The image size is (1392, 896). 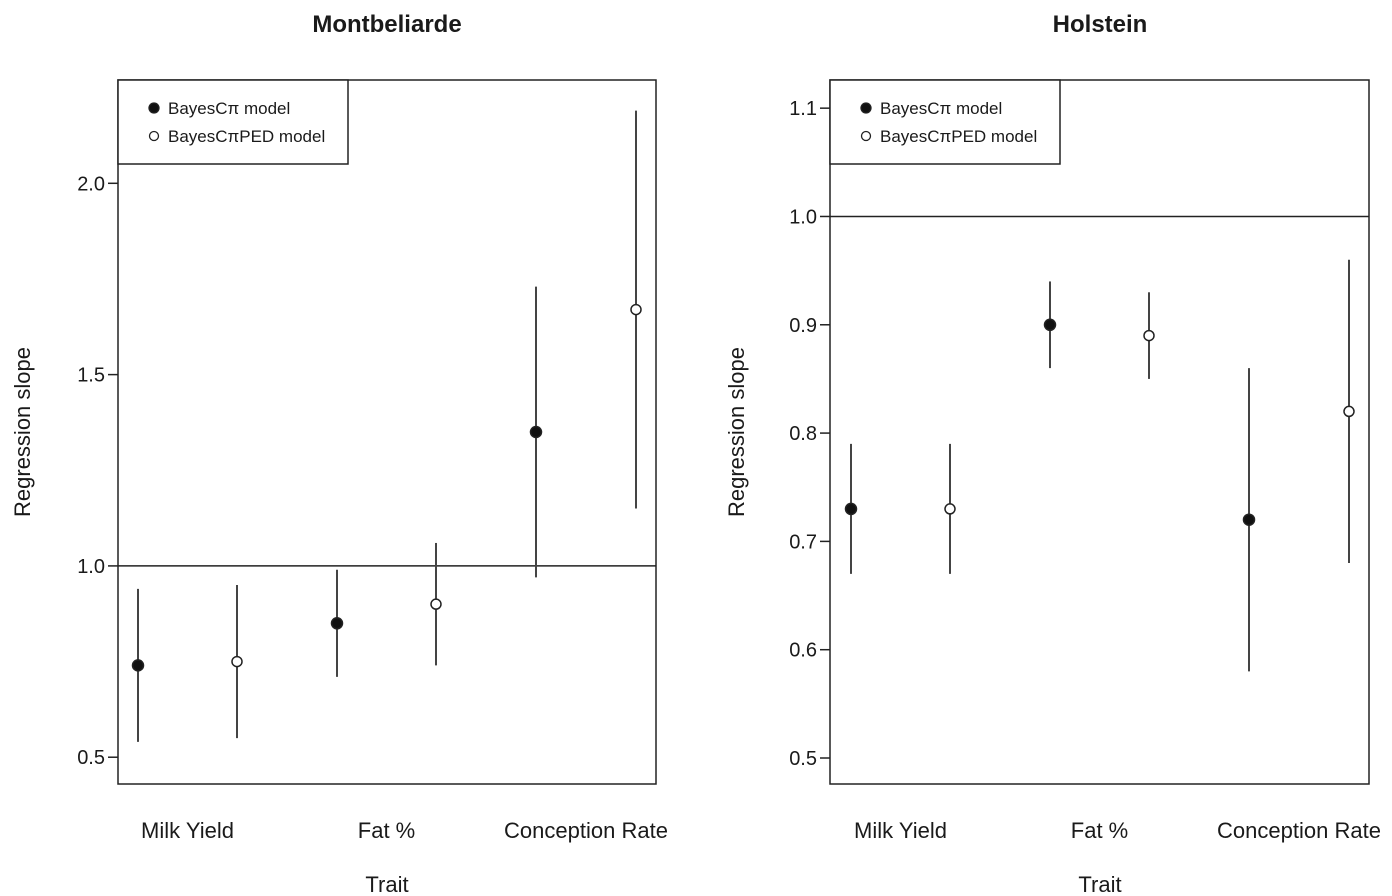 What do you see at coordinates (803, 434) in the screenshot?
I see `y-tick-label: 0.8` at bounding box center [803, 434].